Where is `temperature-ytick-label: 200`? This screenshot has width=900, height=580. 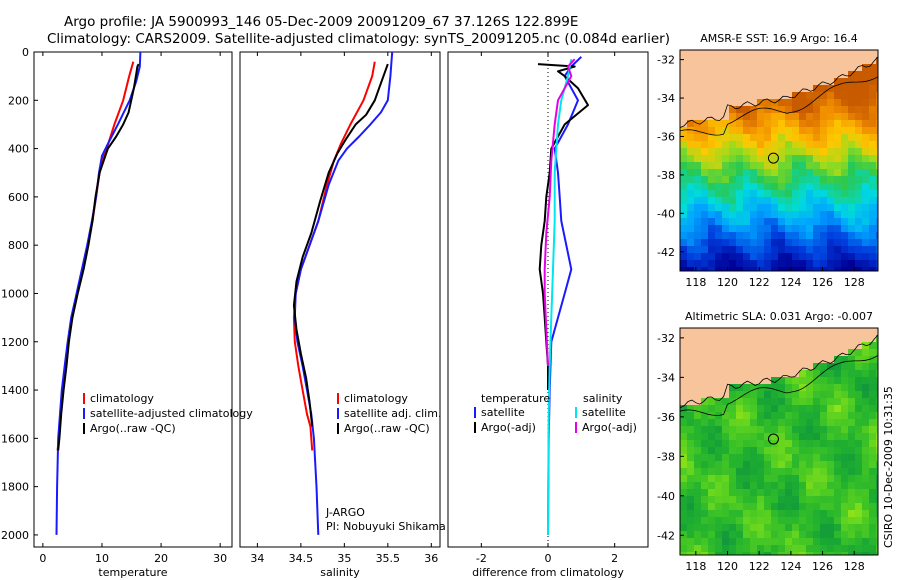
temperature-ytick-label: 200 is located at coordinates (18, 100).